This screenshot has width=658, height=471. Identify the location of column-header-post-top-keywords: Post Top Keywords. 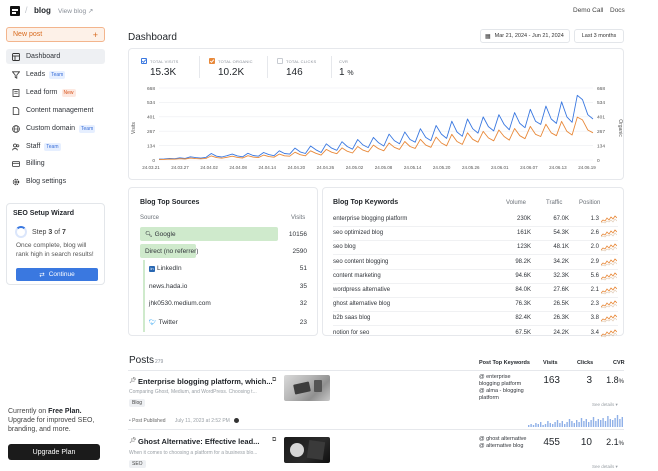
(504, 363).